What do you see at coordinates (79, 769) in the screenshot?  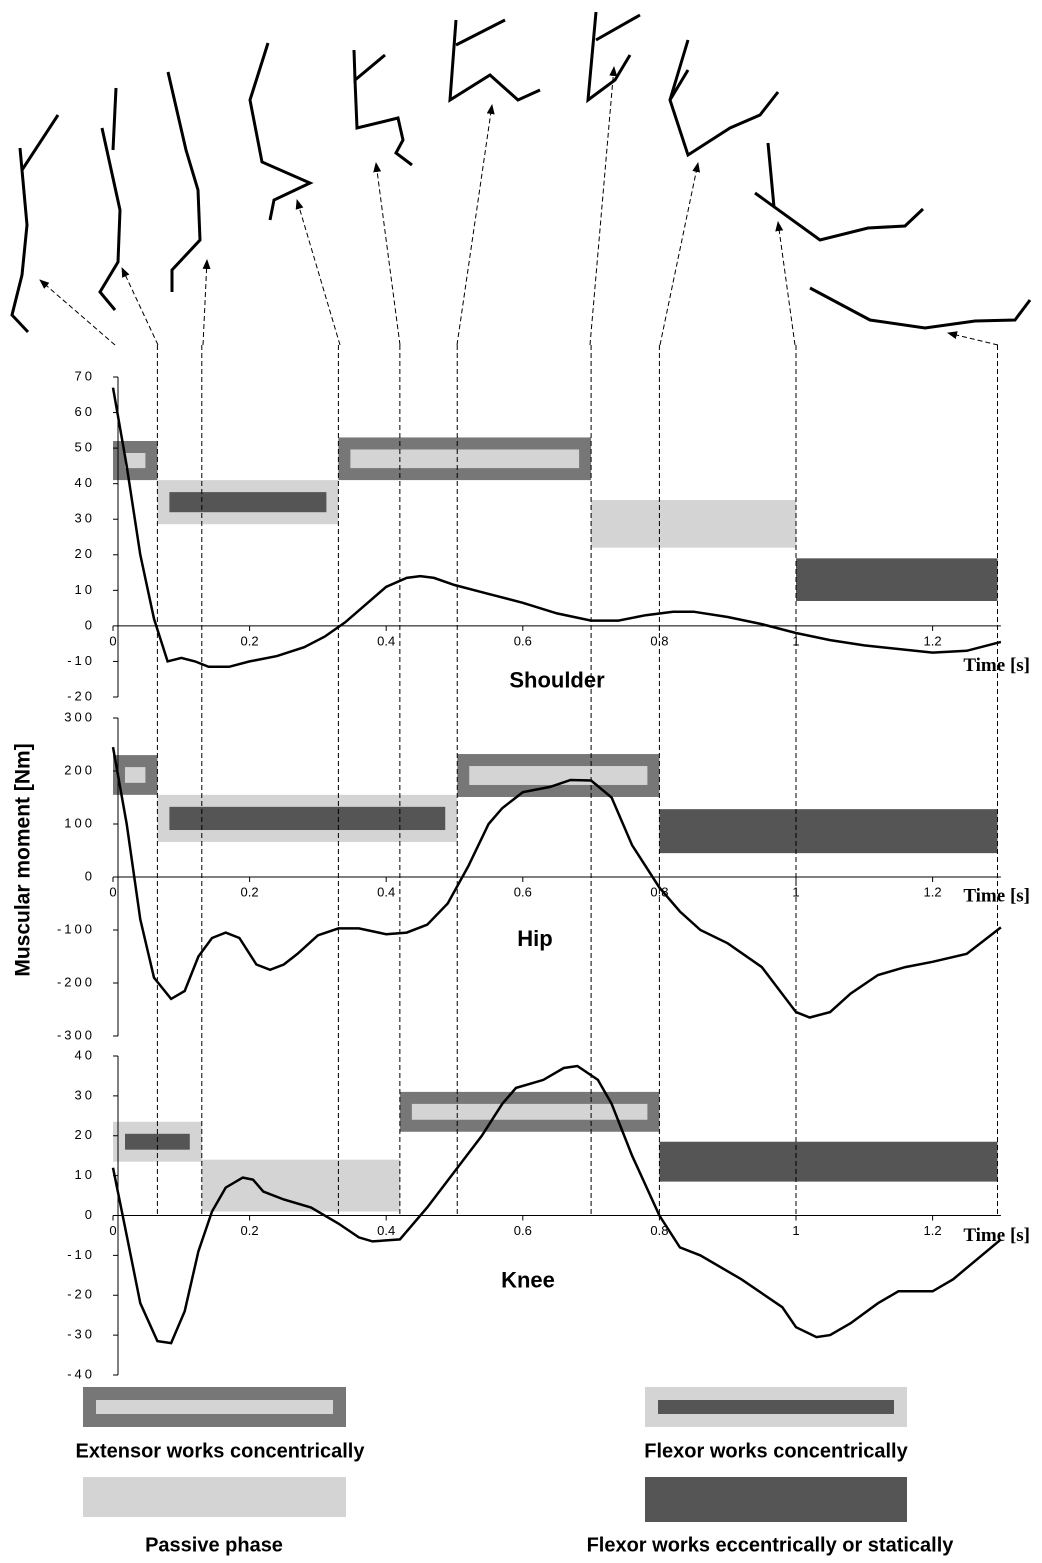 I see `y-tick-label: 200` at bounding box center [79, 769].